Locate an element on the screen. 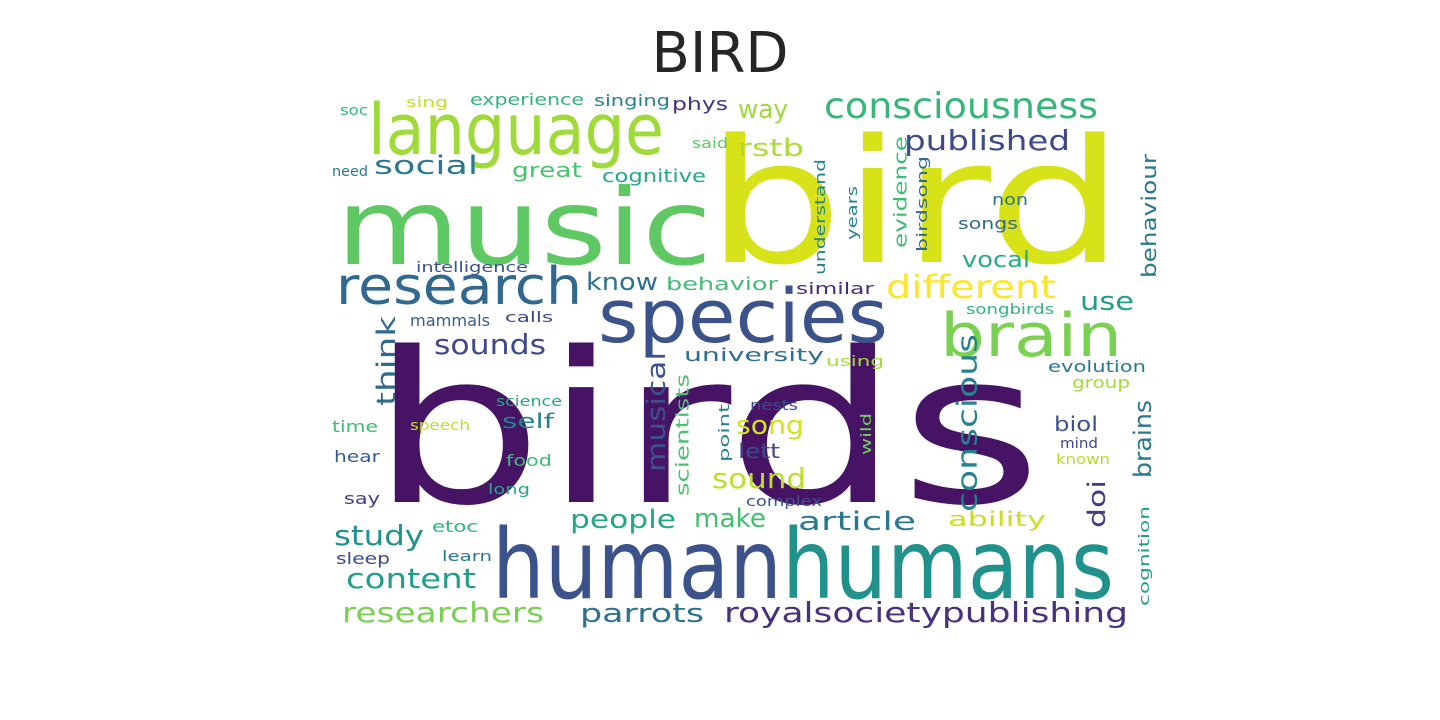 This screenshot has width=1440, height=720. word-understand: understand is located at coordinates (821, 217).